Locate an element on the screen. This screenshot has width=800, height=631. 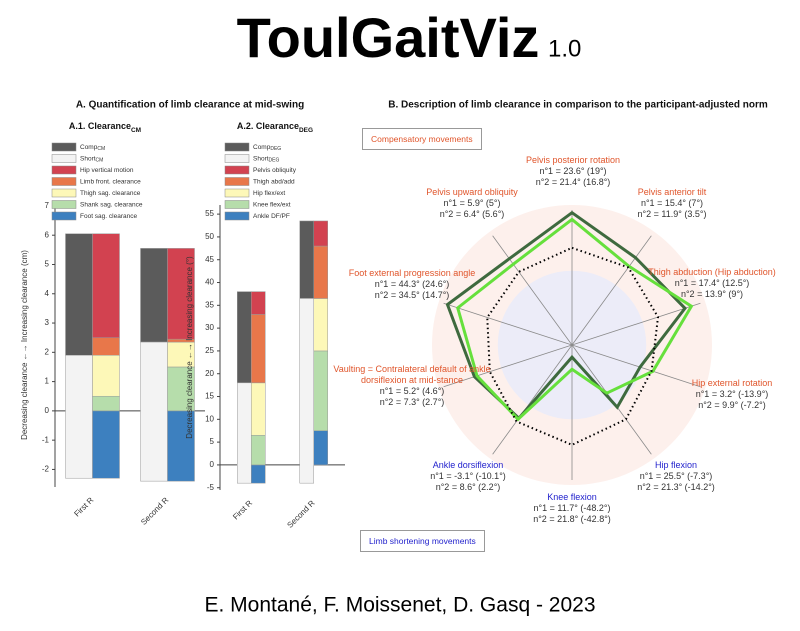
axis-name: Foot external progression angle is located at coordinates (412, 273).